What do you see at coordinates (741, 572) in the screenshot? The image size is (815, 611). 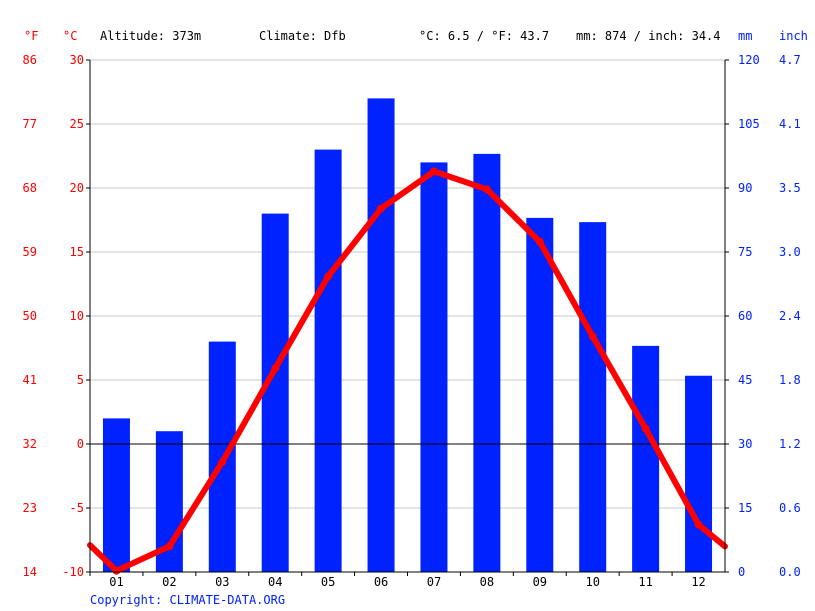 I see `mm-tick-label: 0` at bounding box center [741, 572].